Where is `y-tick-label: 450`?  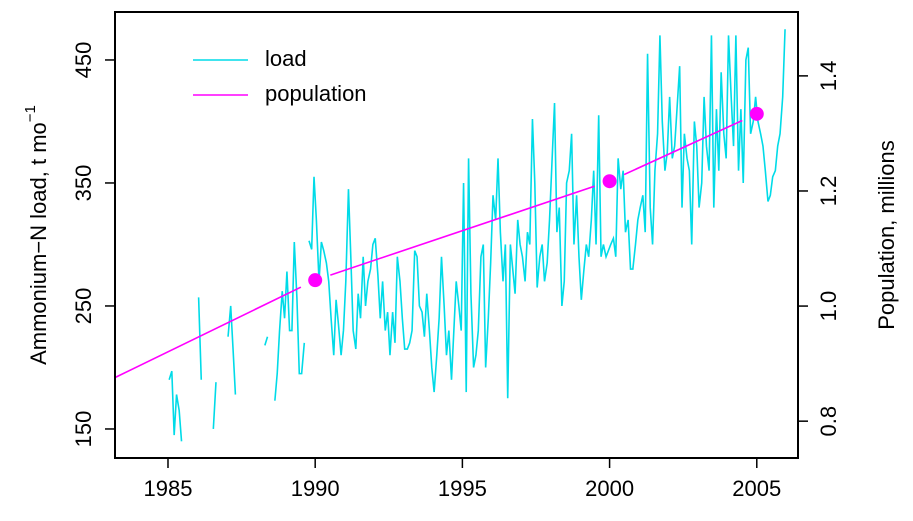 y-tick-label: 450 is located at coordinates (83, 60).